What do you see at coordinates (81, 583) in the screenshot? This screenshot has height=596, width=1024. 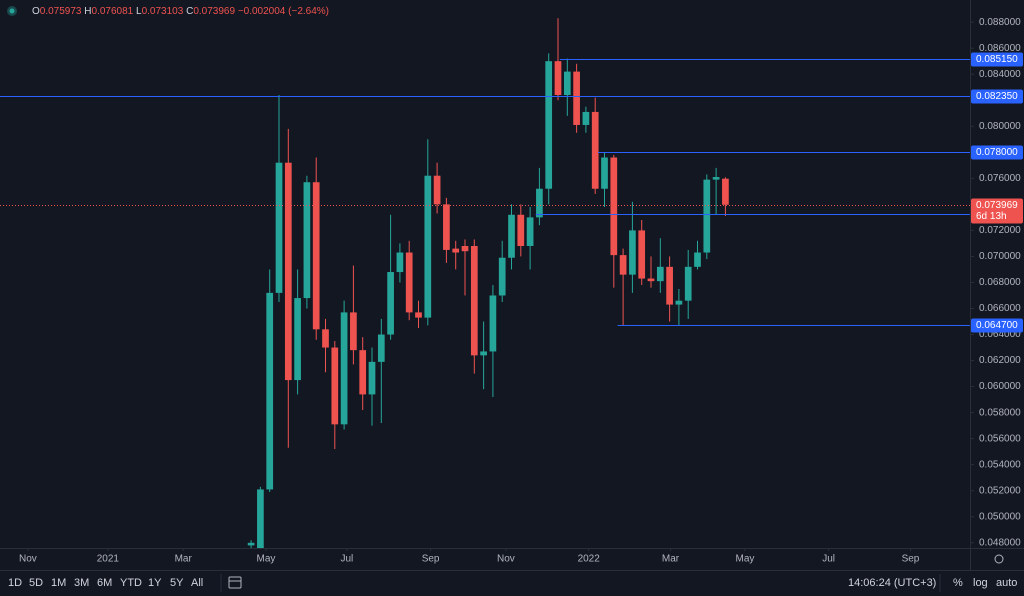 I see `range-button: 3M` at bounding box center [81, 583].